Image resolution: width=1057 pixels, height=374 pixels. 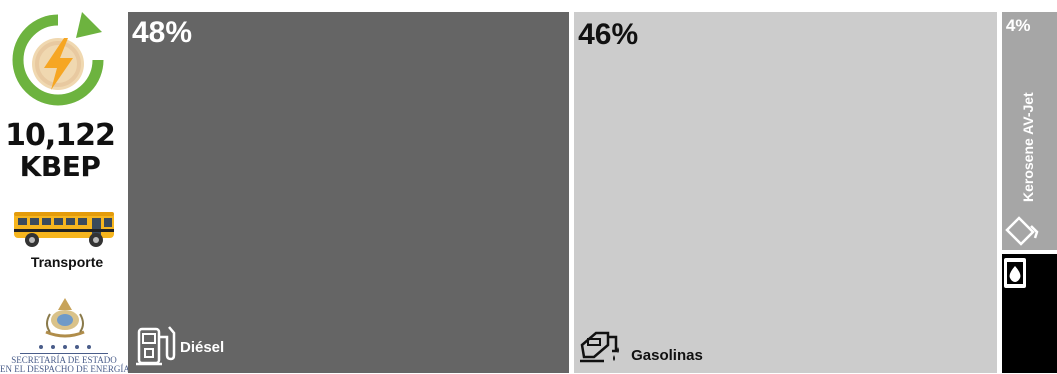 What do you see at coordinates (65, 318) in the screenshot?
I see `national-coat-of-arms-icon` at bounding box center [65, 318].